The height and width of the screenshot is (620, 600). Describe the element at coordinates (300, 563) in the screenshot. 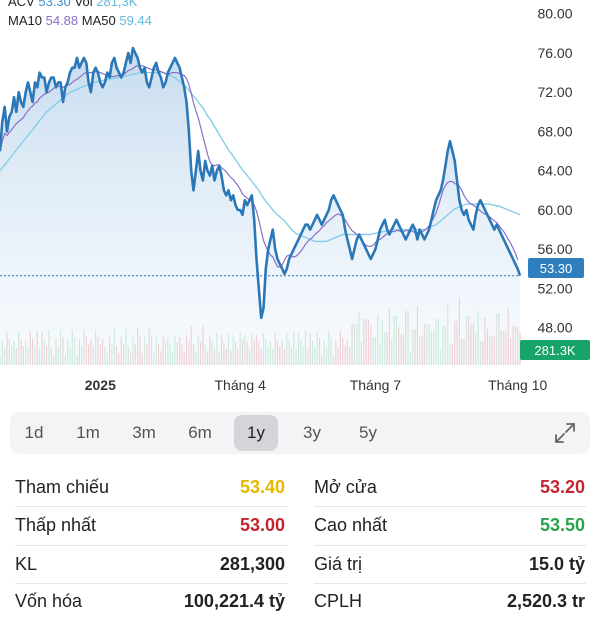

I see `stats-row-3: KL 281,300 Giá trị 15.0 tỷ` at that location.